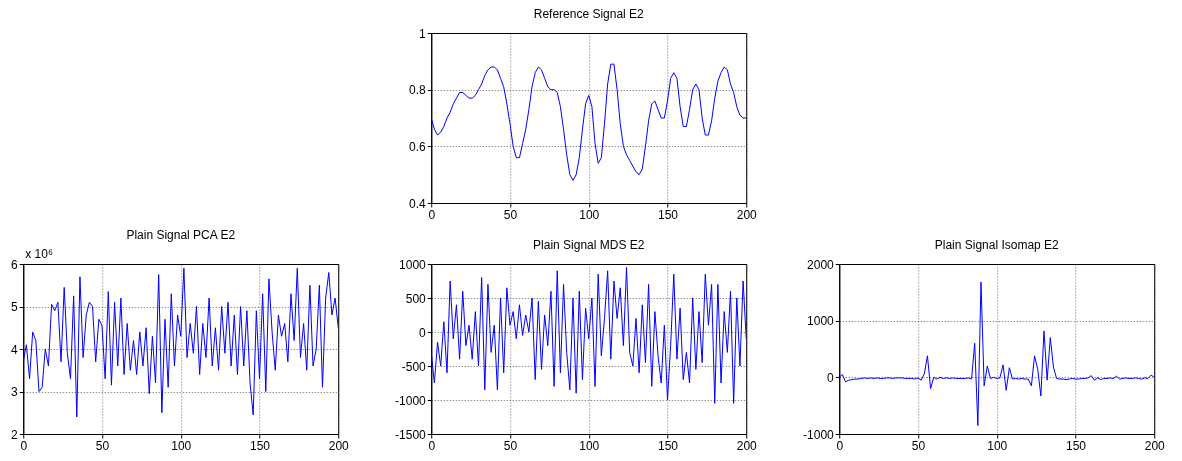 The width and height of the screenshot is (1182, 461). I want to click on y-tick-label: 6, so click(15, 264).